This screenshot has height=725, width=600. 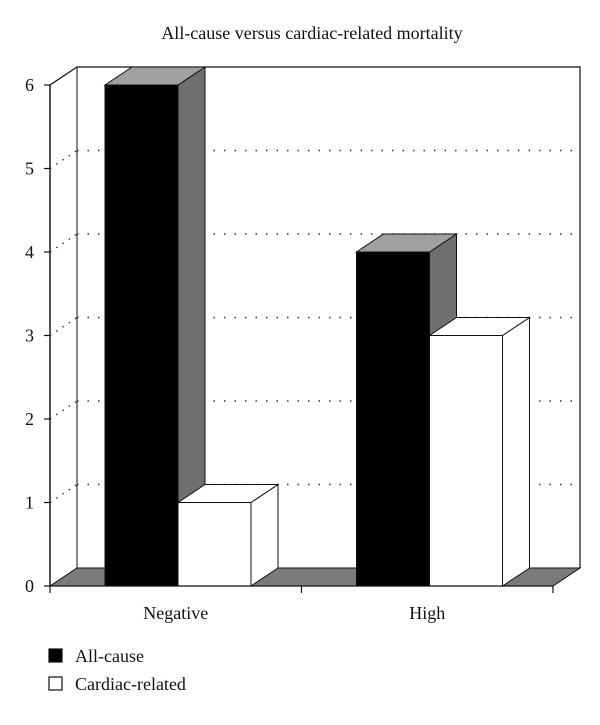 I want to click on x-tick-label: Negative, so click(x=175, y=613).